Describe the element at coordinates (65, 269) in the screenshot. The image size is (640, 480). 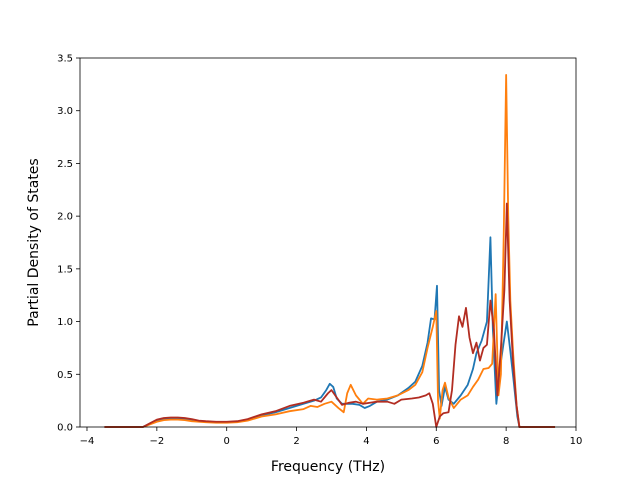
I see `y-tick-label: 1.5` at that location.